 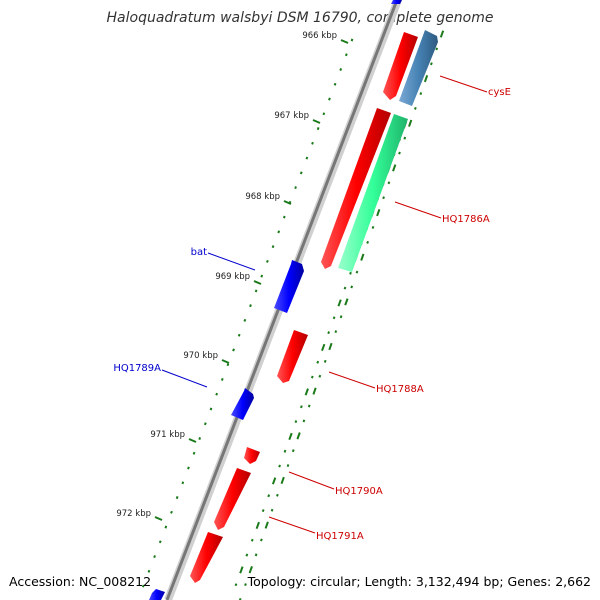 What do you see at coordinates (160, 375) in the screenshot?
I see `gene-label-HQ1789A: HQ1789A` at bounding box center [160, 375].